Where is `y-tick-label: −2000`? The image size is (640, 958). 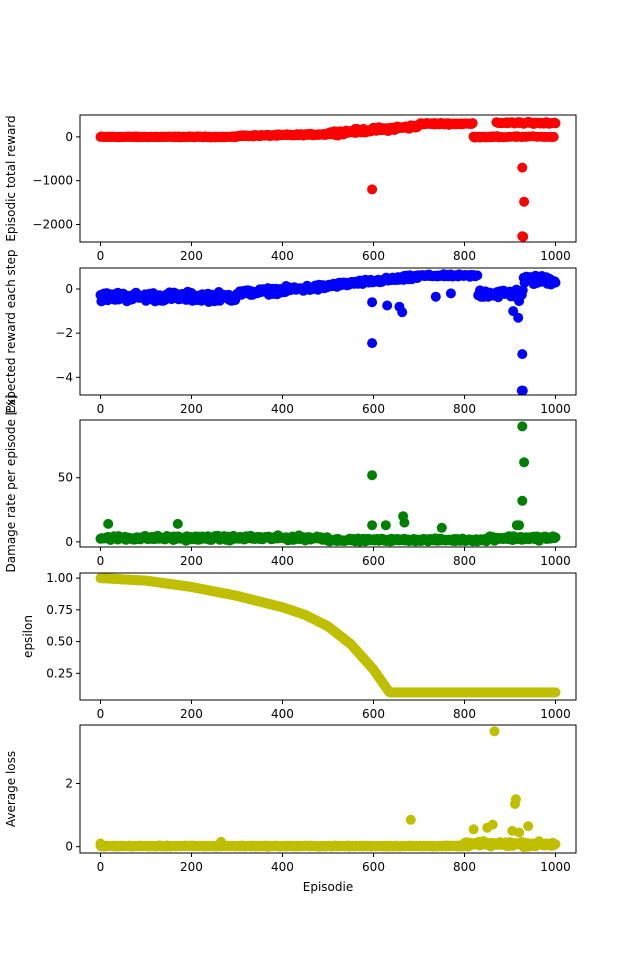
y-tick-label: −2000 is located at coordinates (52, 224).